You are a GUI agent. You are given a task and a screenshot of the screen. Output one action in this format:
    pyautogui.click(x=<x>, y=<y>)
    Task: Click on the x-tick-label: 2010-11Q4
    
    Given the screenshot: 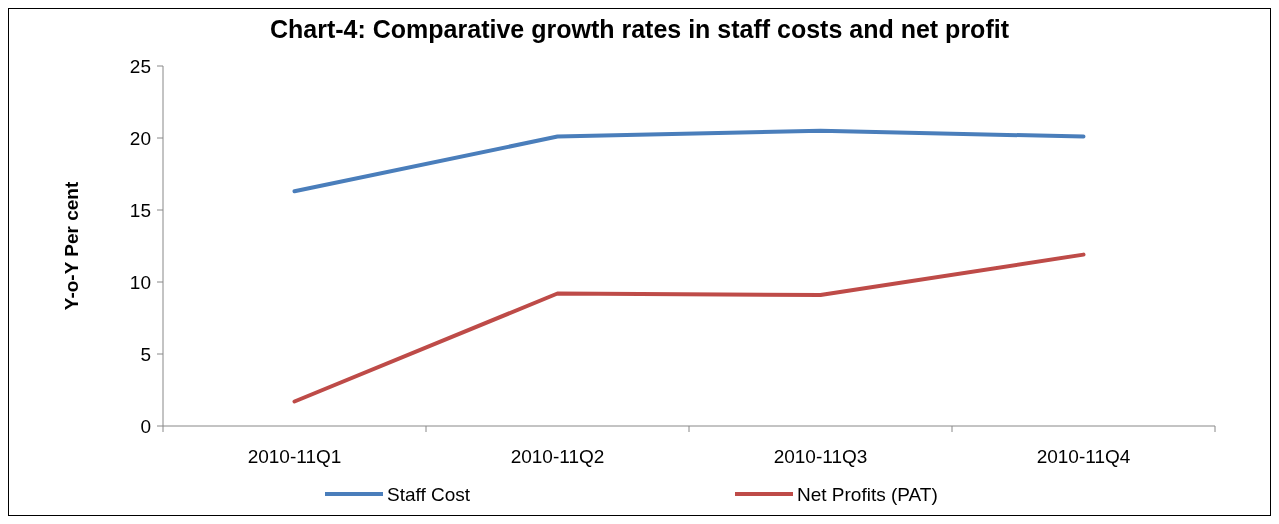 What is the action you would take?
    pyautogui.click(x=1083, y=456)
    